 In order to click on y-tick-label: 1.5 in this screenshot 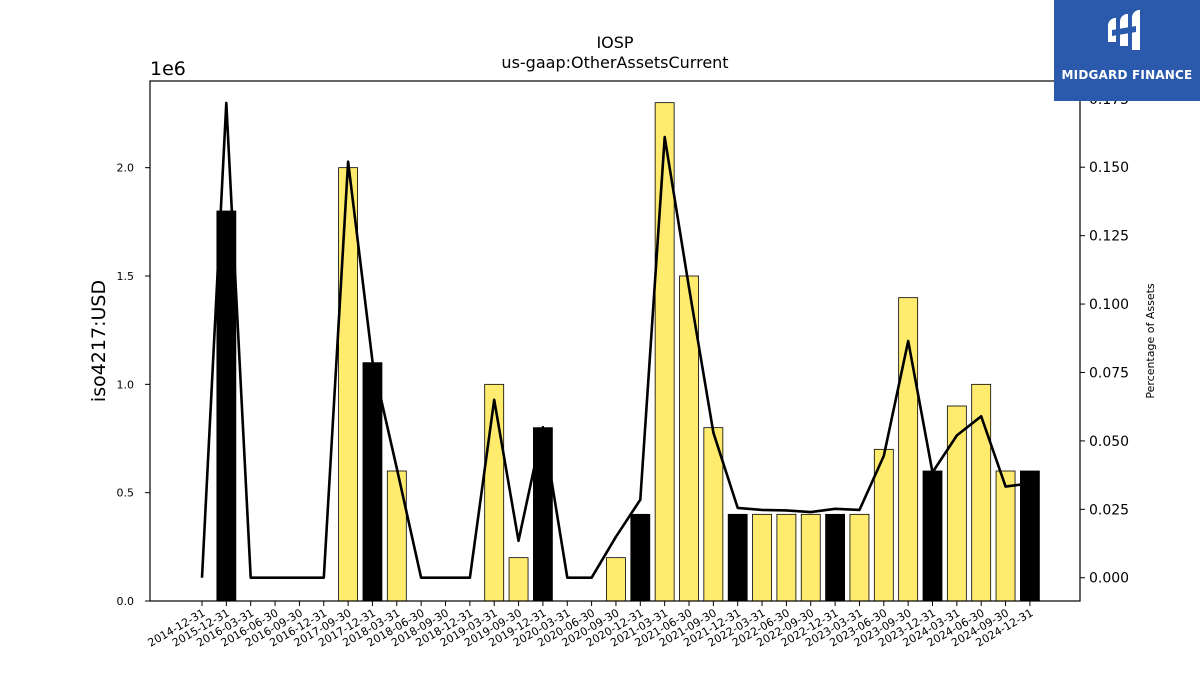, I will do `click(126, 276)`.